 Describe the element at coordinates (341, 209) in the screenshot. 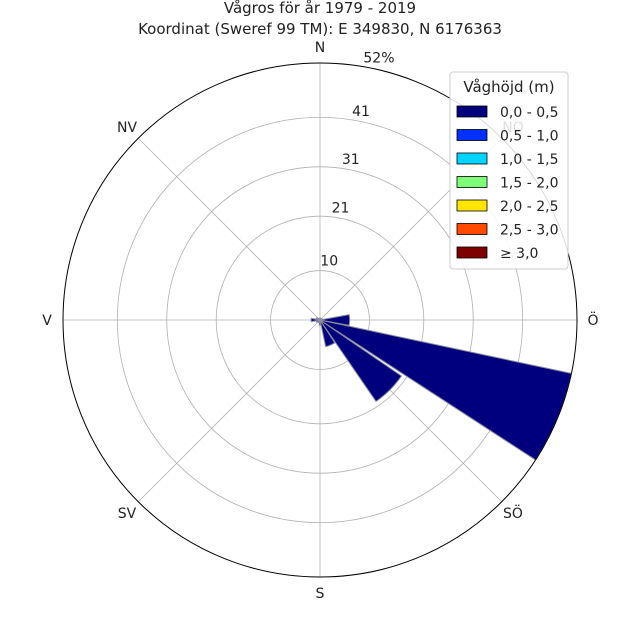

I see `radial-tick-label: 21` at that location.